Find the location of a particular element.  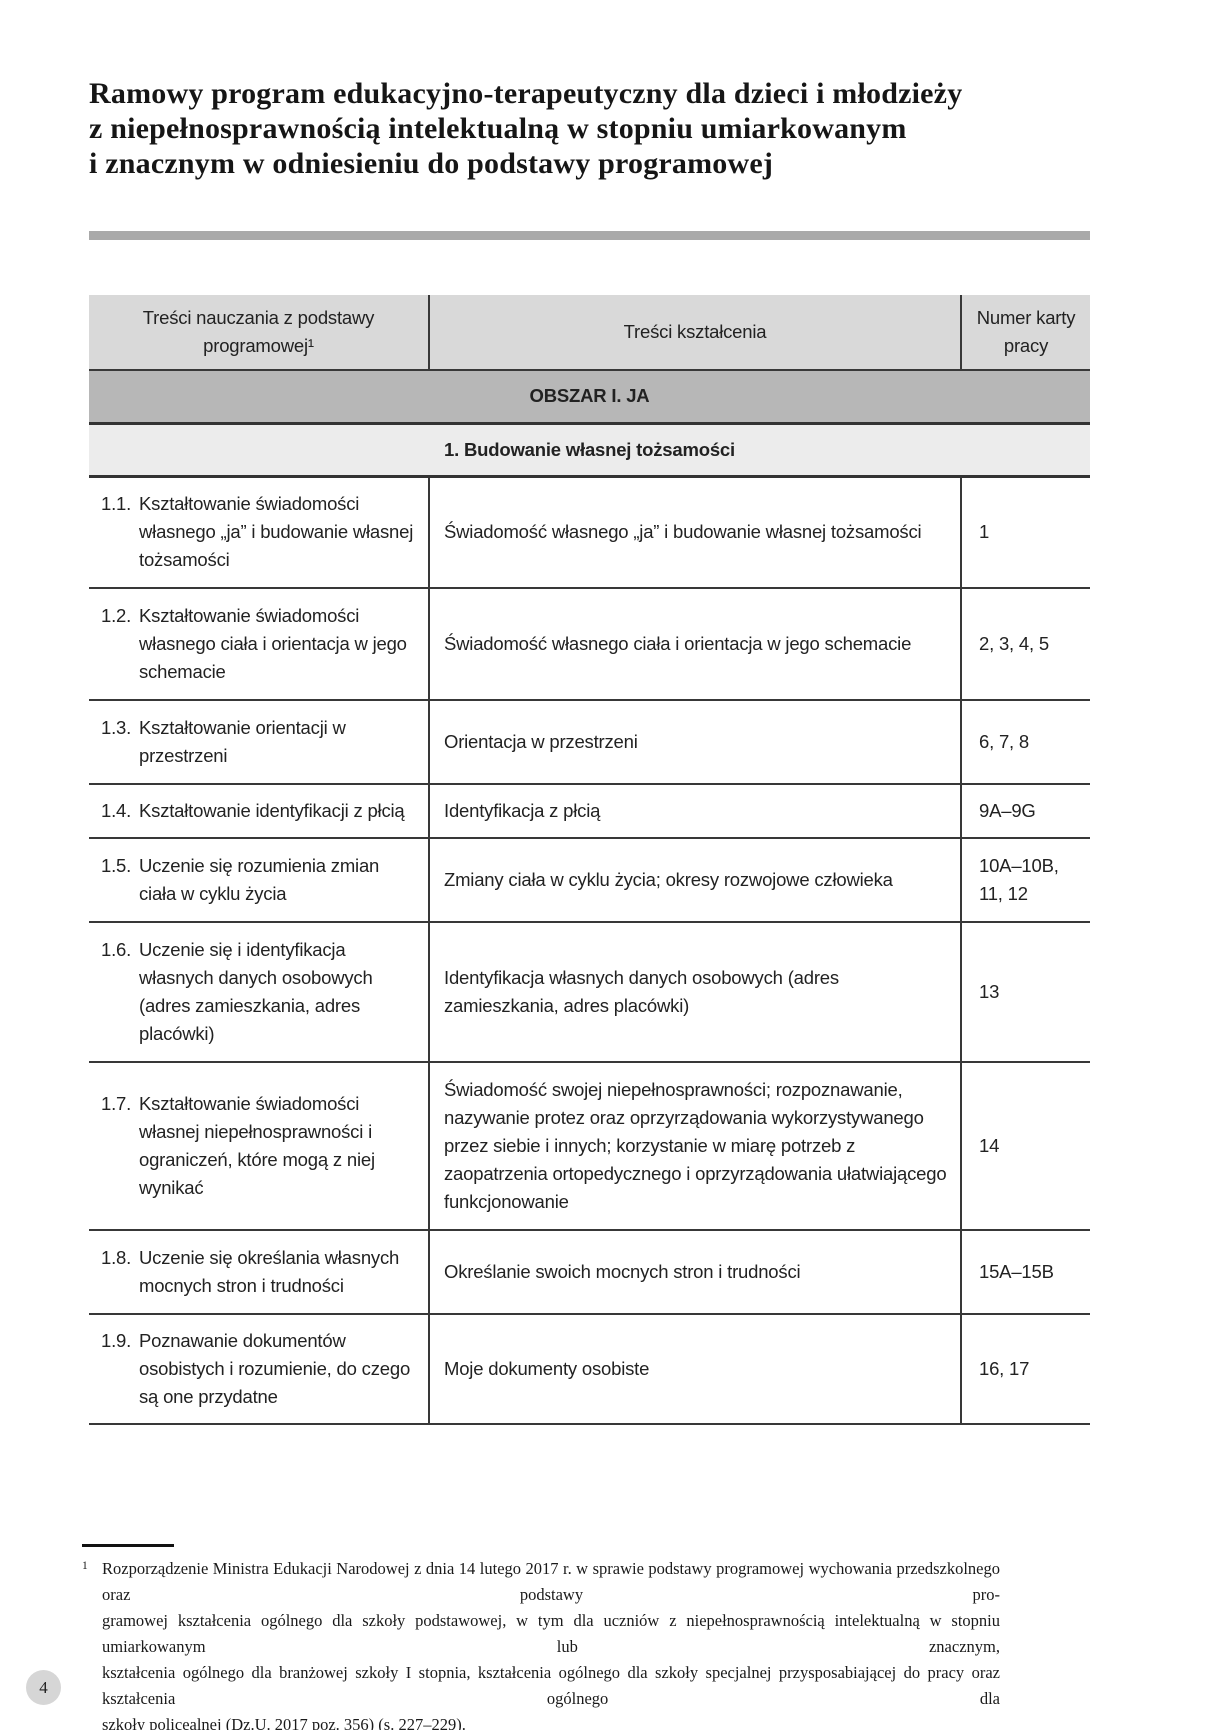

cell-karta: 16, 17 is located at coordinates (1025, 1369).